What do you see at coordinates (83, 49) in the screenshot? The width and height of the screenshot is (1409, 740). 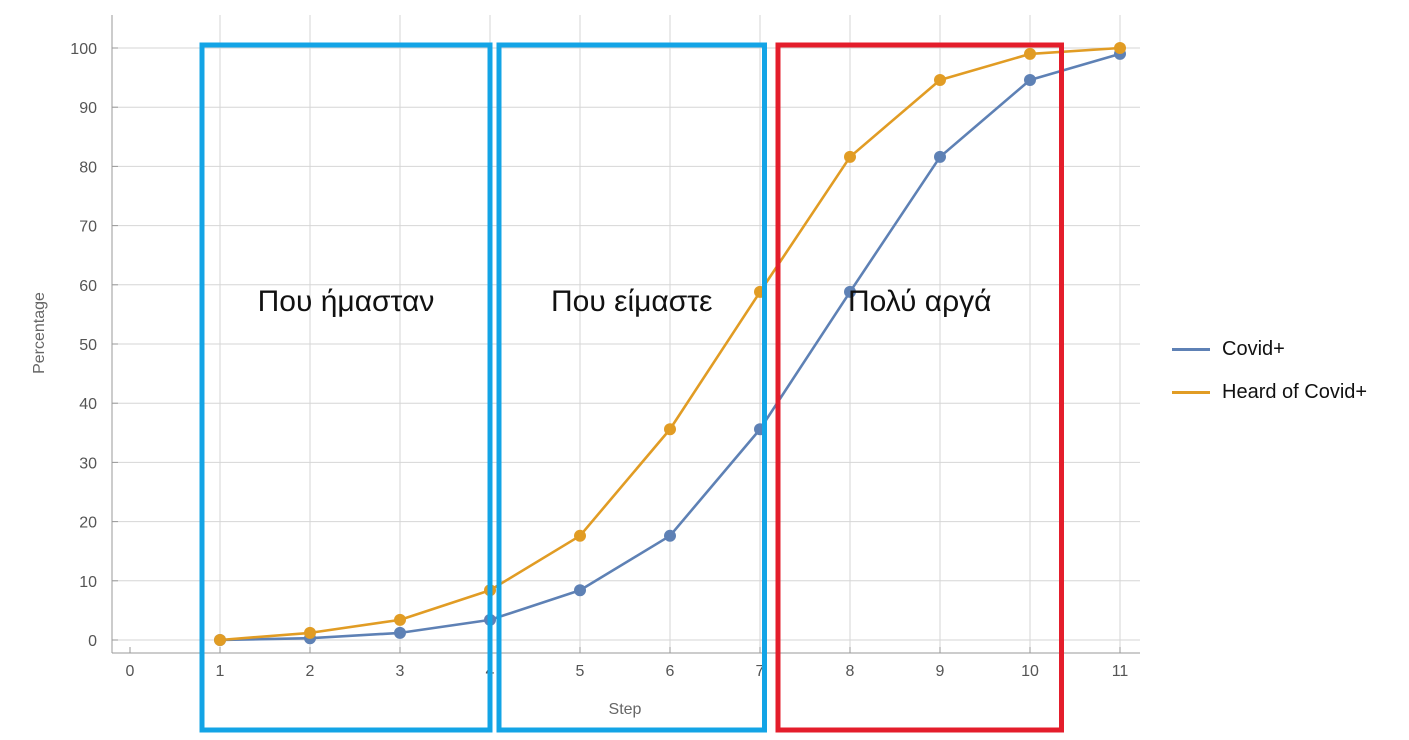 I see `y-tick-label-100: 100` at bounding box center [83, 49].